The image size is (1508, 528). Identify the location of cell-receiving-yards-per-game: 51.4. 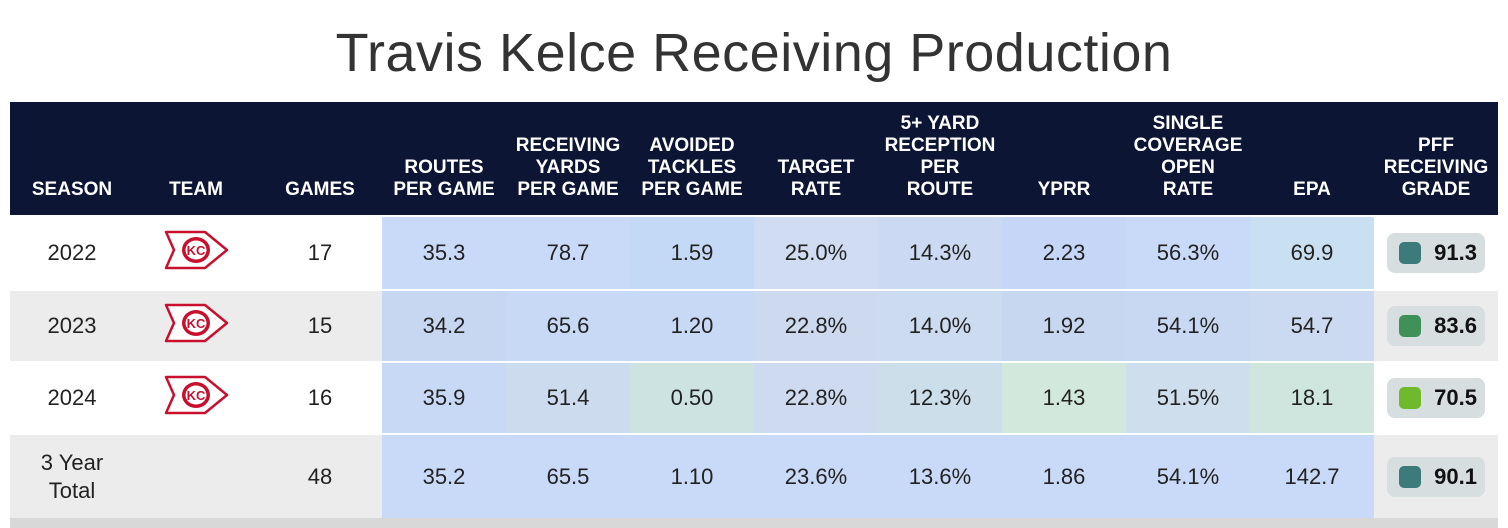
(568, 398).